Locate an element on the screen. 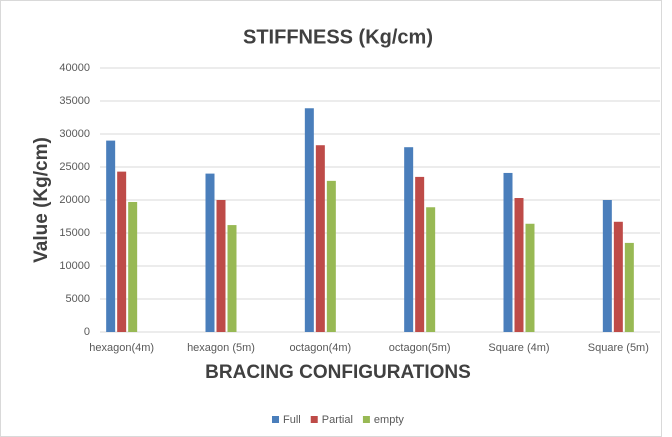 The height and width of the screenshot is (437, 672). y-tick-label: 0 is located at coordinates (87, 332).